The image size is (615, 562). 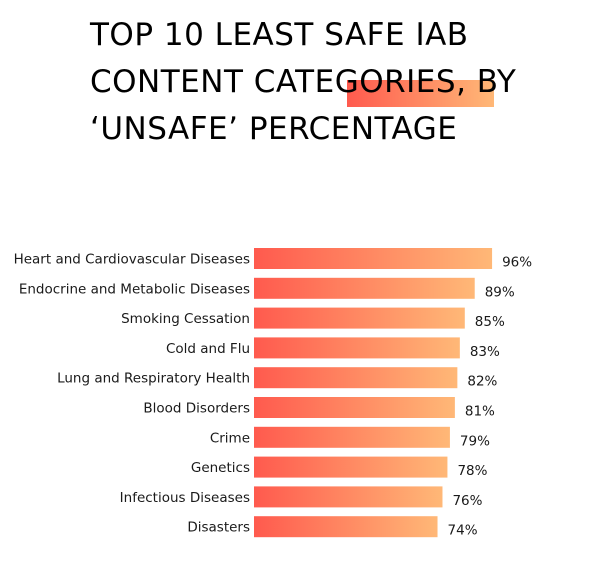 I want to click on category-label-4: Cold and Flu, so click(x=208, y=349).